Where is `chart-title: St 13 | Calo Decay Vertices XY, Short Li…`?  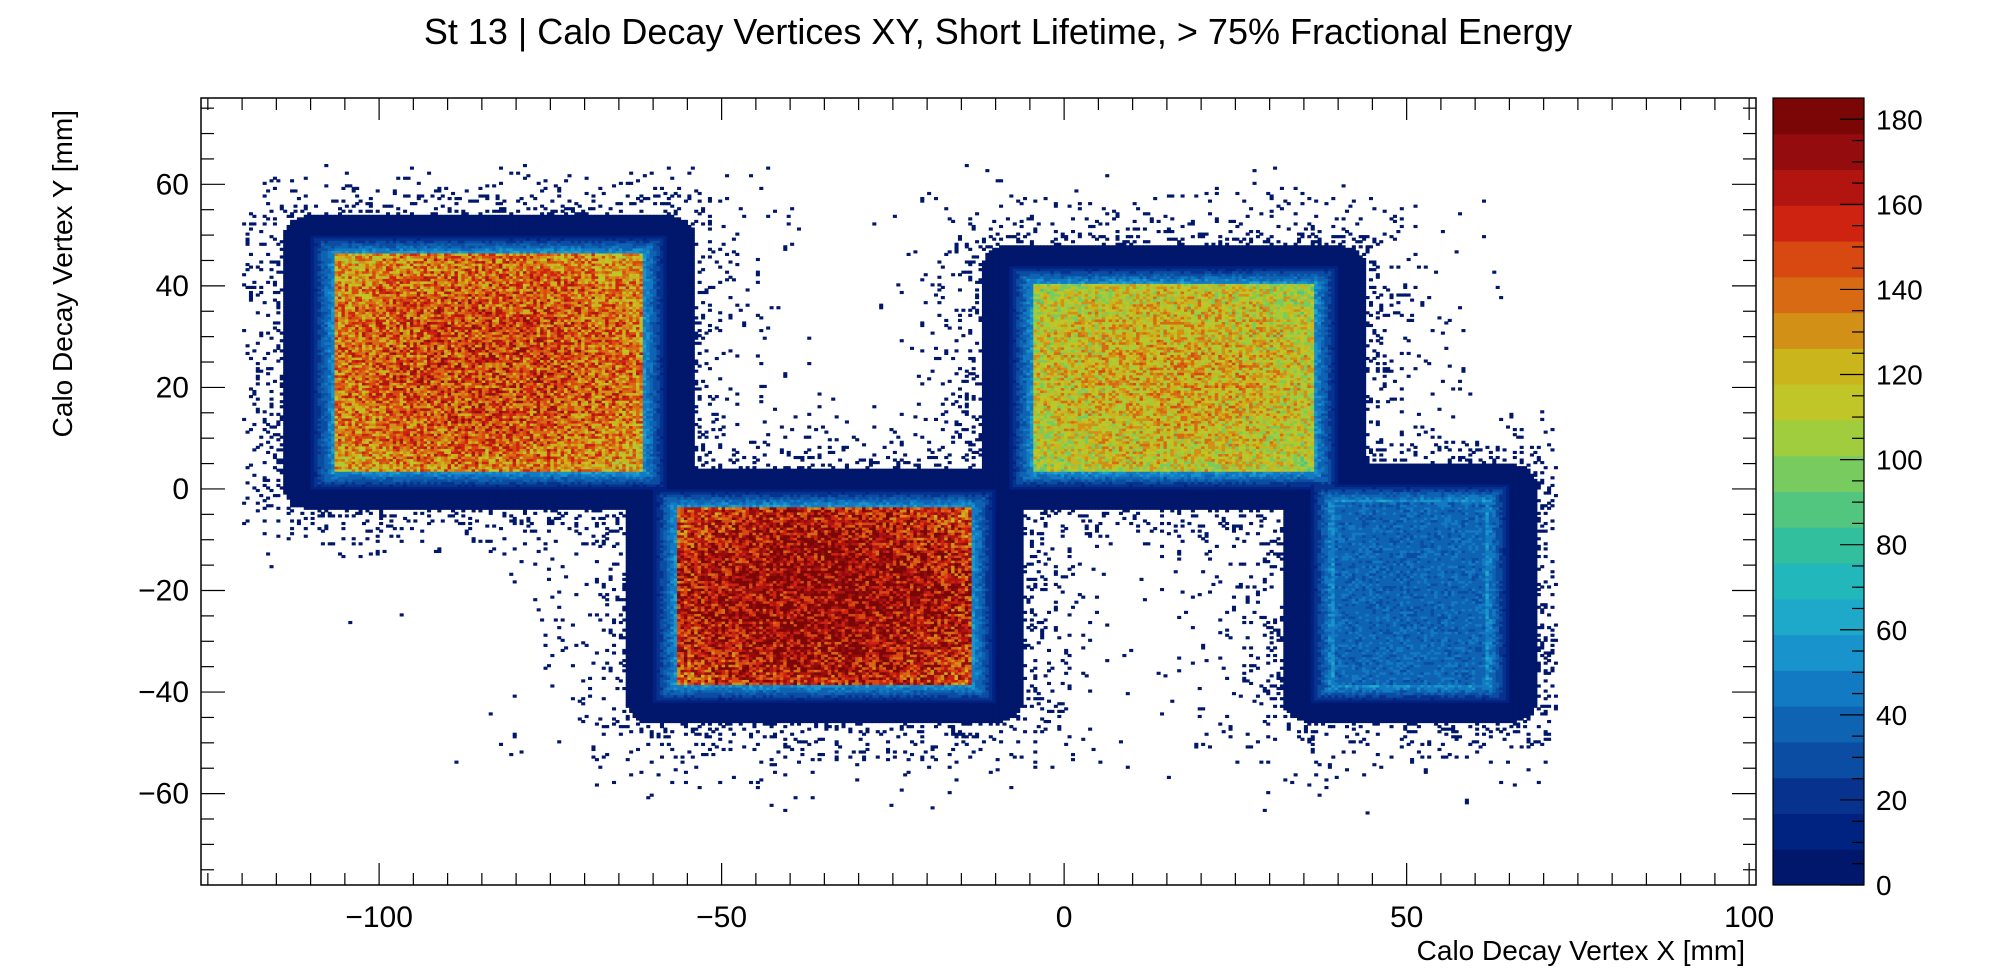
chart-title: St 13 | Calo Decay Vertices XY, Short Li… is located at coordinates (998, 31).